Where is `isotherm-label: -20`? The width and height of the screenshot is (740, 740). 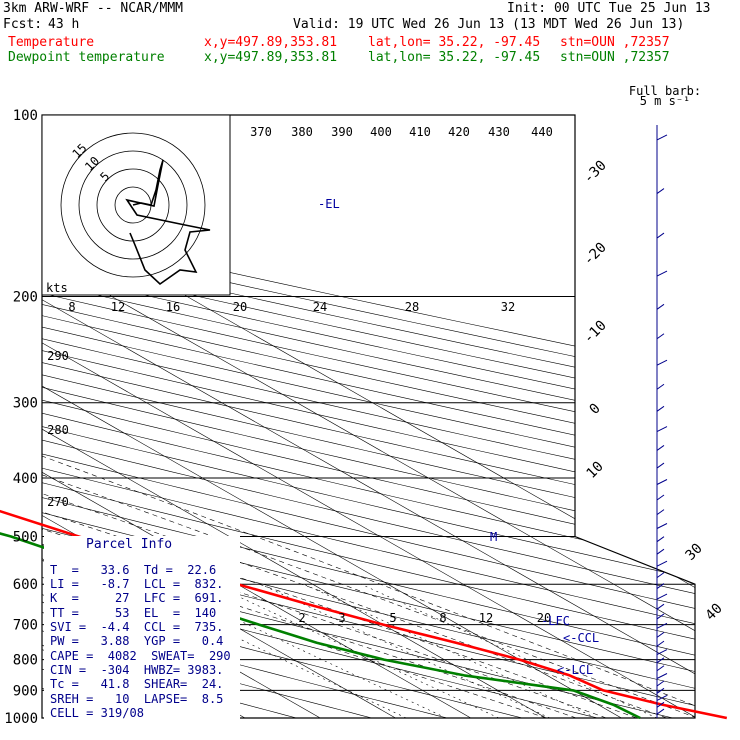 isotherm-label: -20 is located at coordinates (595, 254).